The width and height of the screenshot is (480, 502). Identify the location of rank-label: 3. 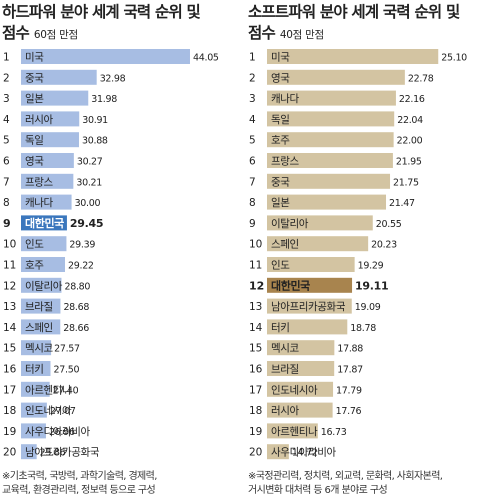
(6, 99).